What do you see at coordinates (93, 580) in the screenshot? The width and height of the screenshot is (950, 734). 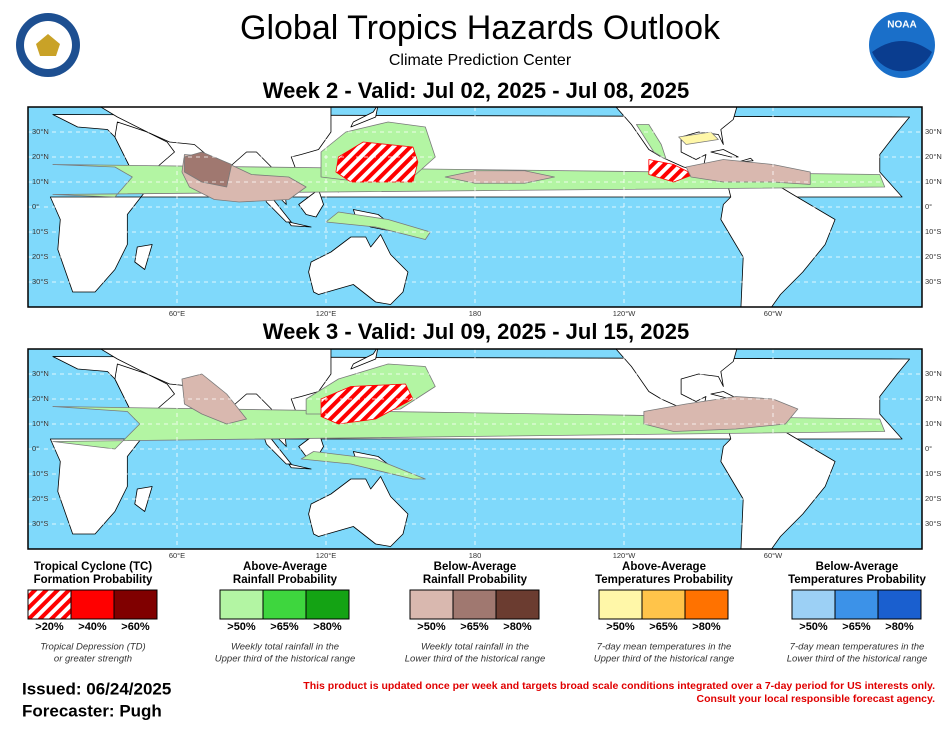 I see `legend-title: Formation Probability` at bounding box center [93, 580].